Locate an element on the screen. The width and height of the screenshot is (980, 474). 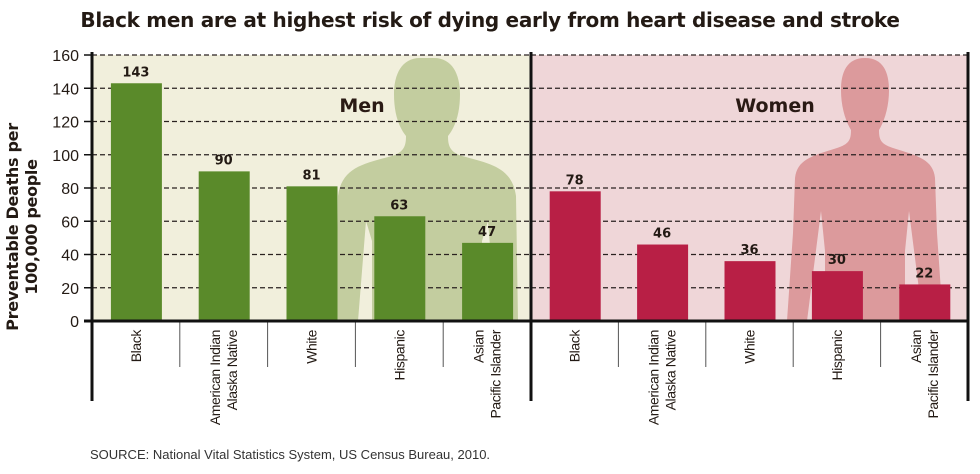
data-label: 46 is located at coordinates (662, 234).